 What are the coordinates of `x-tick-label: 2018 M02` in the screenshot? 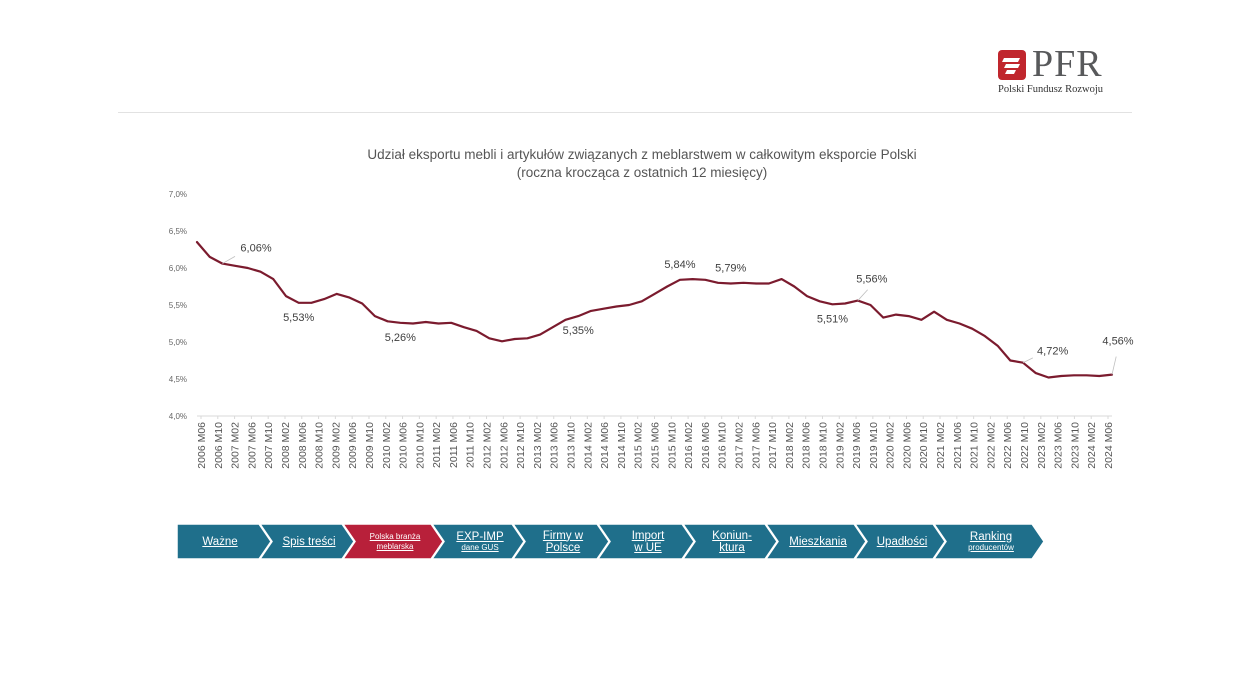 It's located at (790, 445).